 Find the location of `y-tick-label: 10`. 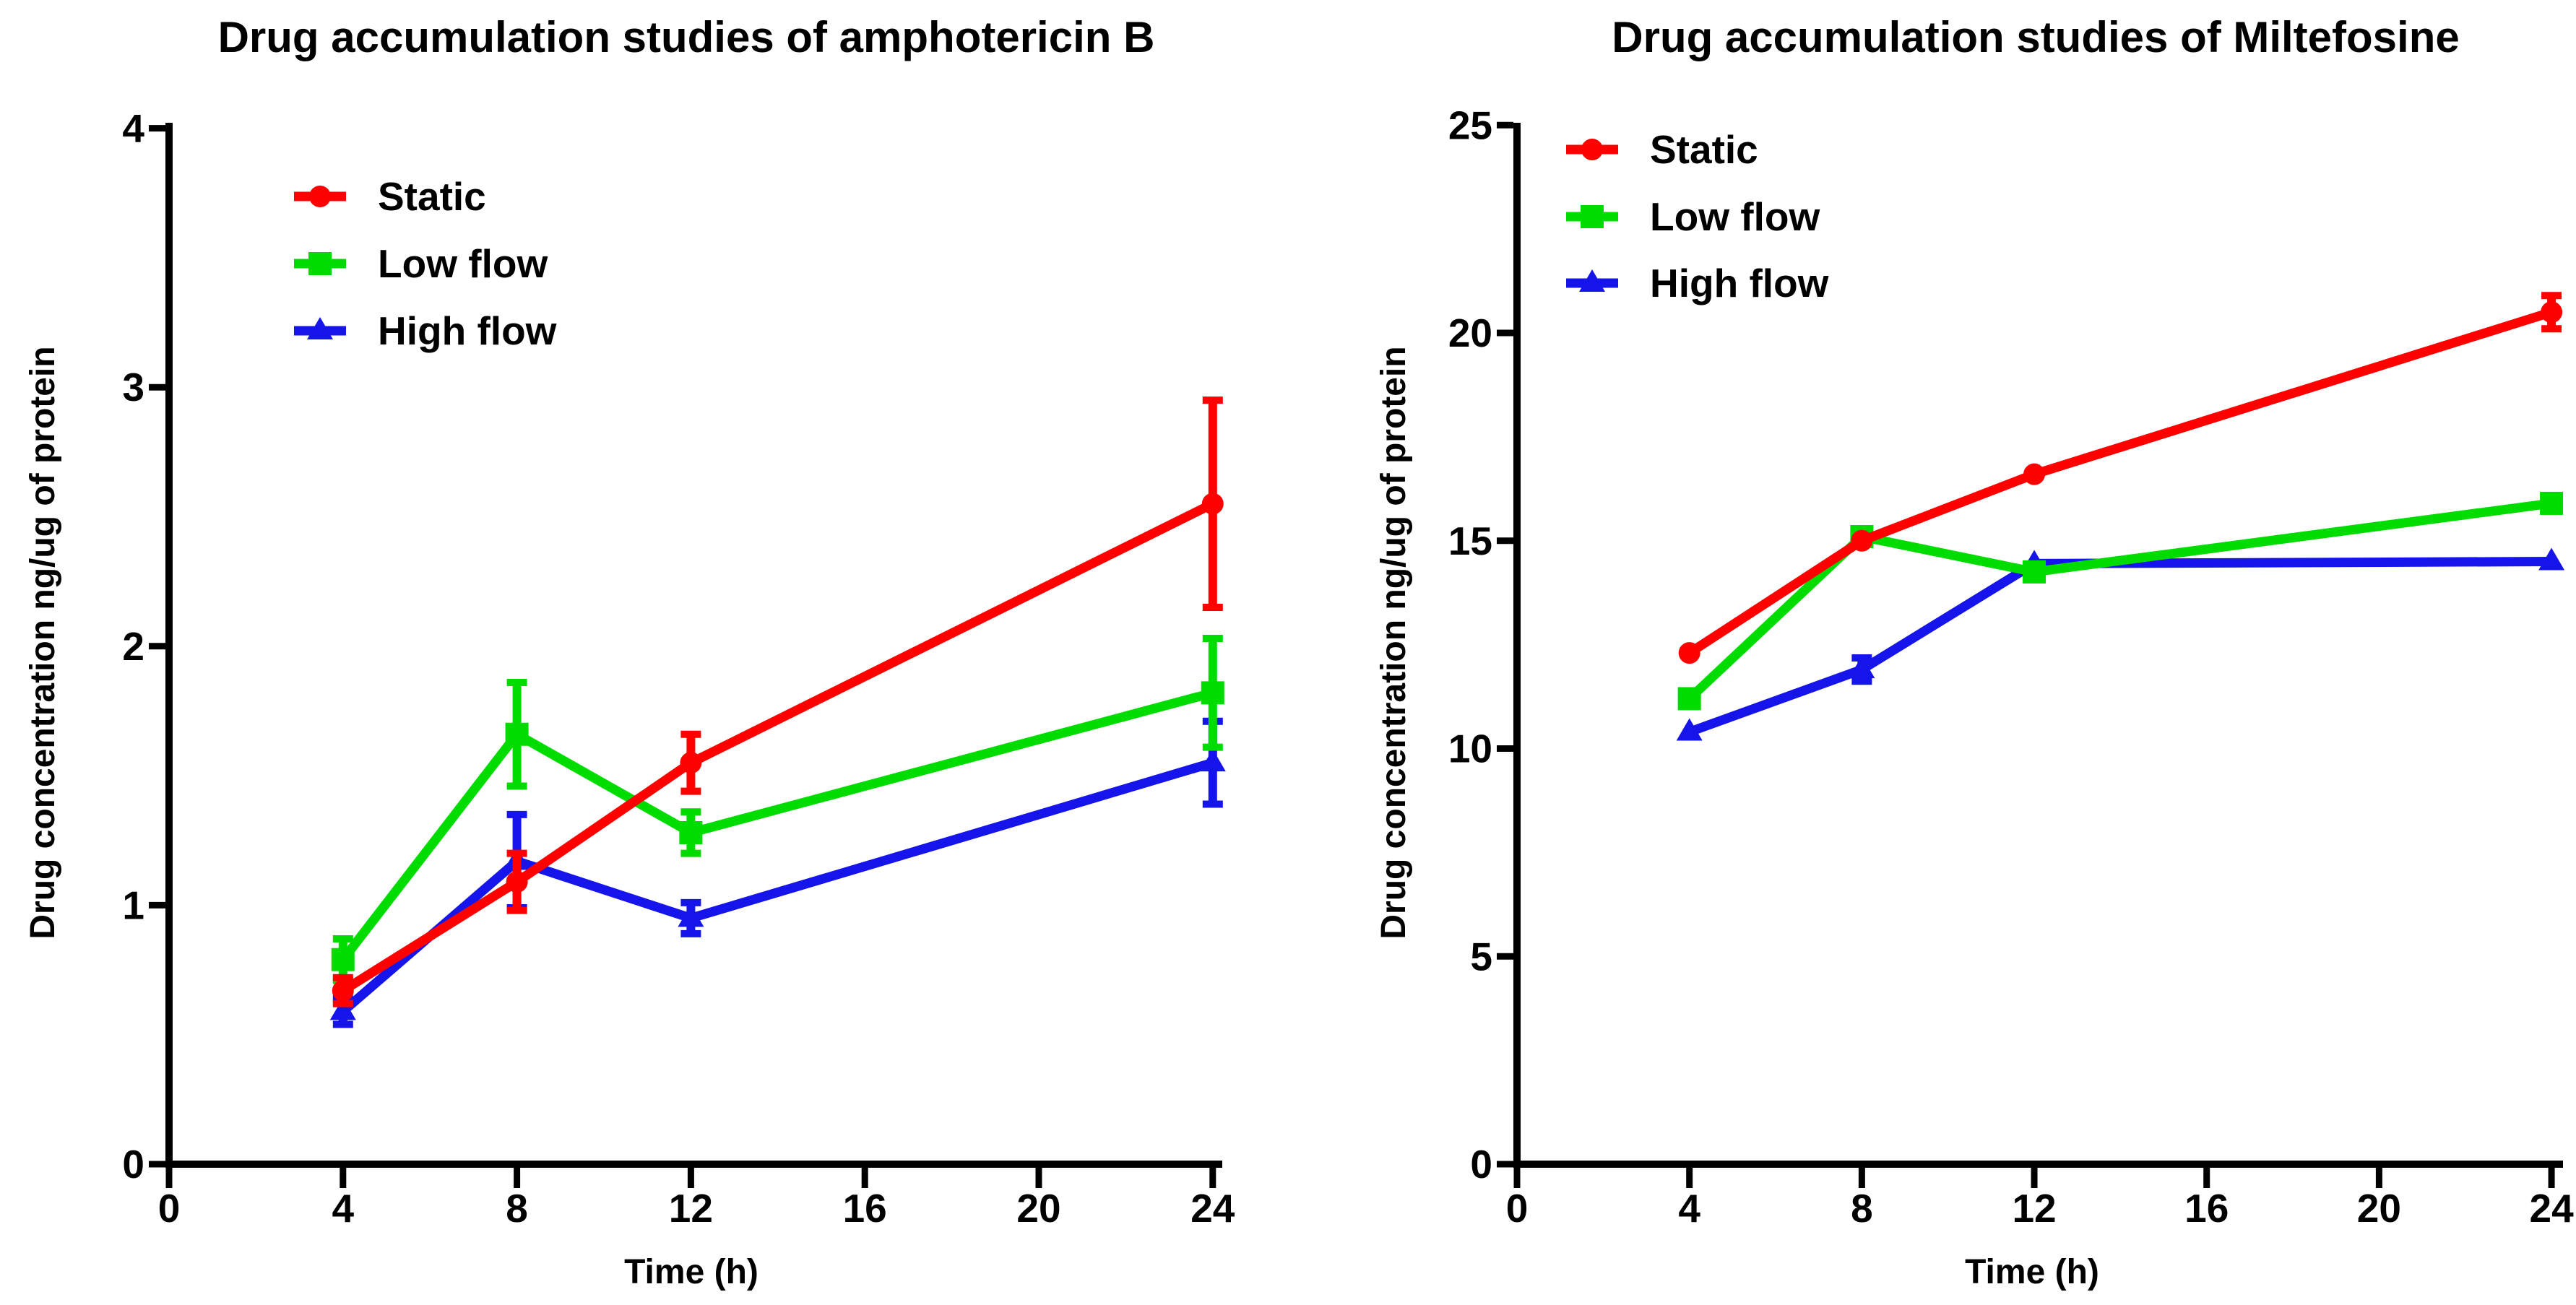

y-tick-label: 10 is located at coordinates (1470, 749).